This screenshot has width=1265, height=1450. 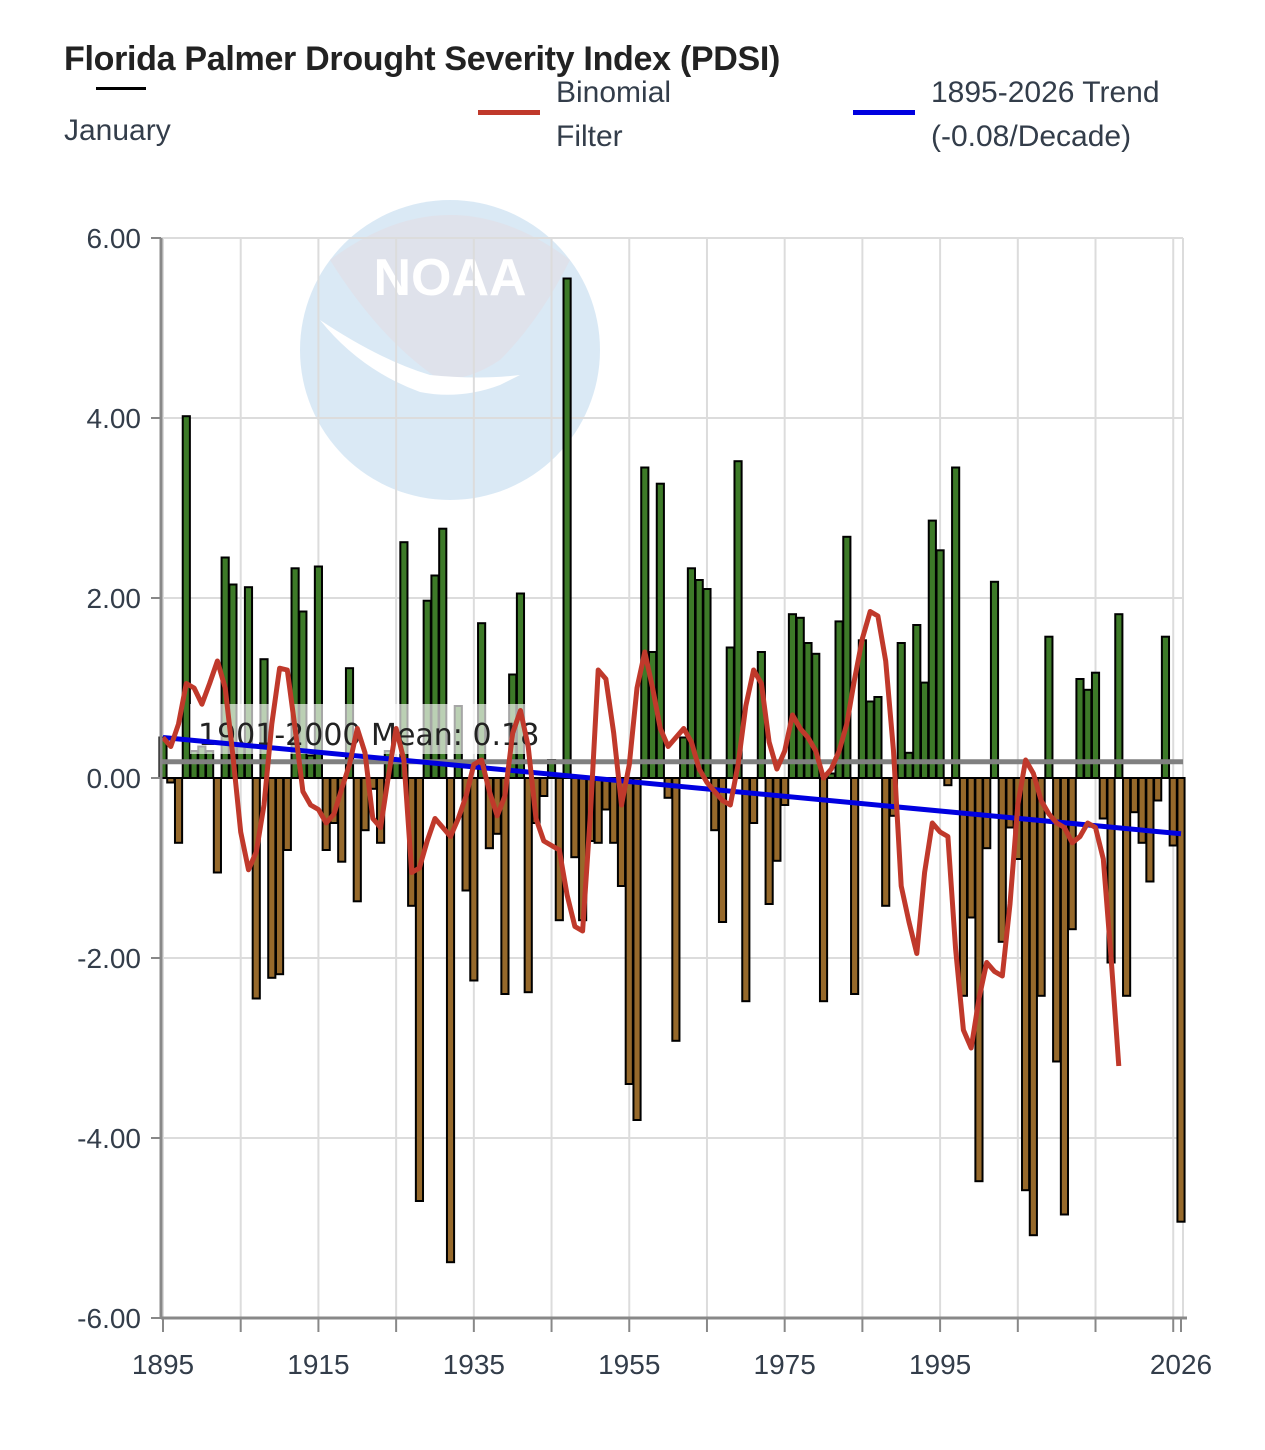 What do you see at coordinates (645, 622) in the screenshot?
I see `bar-1957` at bounding box center [645, 622].